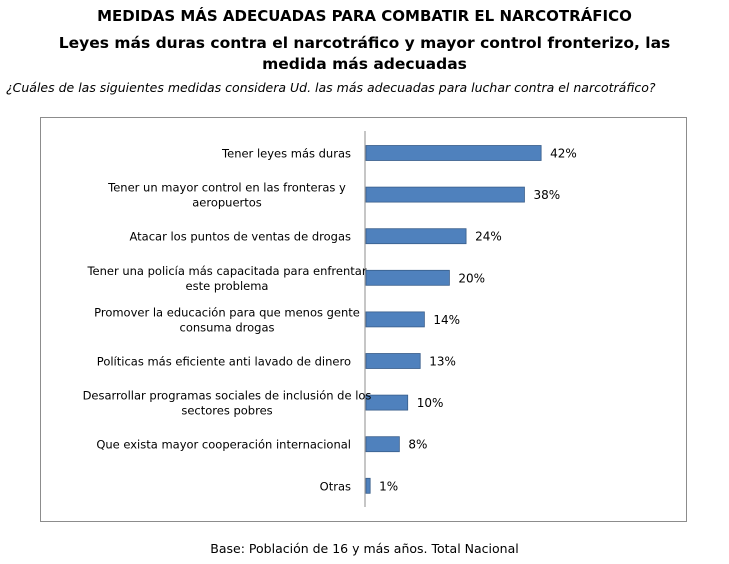  Describe the element at coordinates (388, 486) in the screenshot. I see `data-label: 1%` at that location.